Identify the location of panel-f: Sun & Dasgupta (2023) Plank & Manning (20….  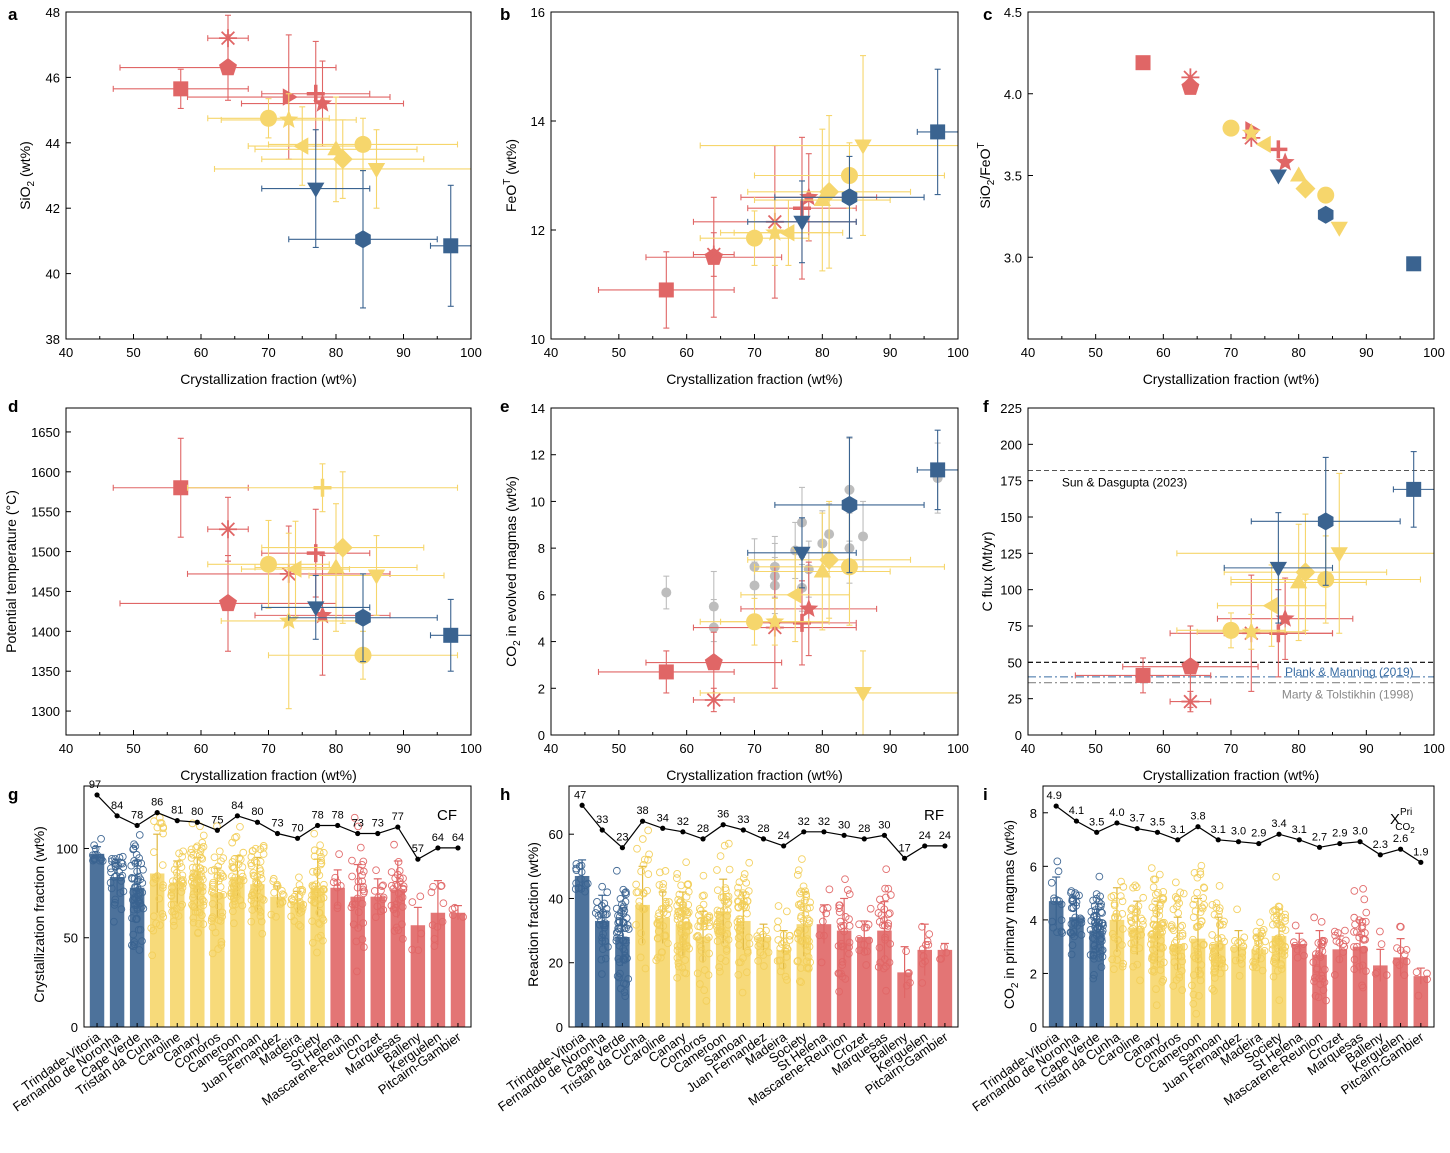
(1222, 592).